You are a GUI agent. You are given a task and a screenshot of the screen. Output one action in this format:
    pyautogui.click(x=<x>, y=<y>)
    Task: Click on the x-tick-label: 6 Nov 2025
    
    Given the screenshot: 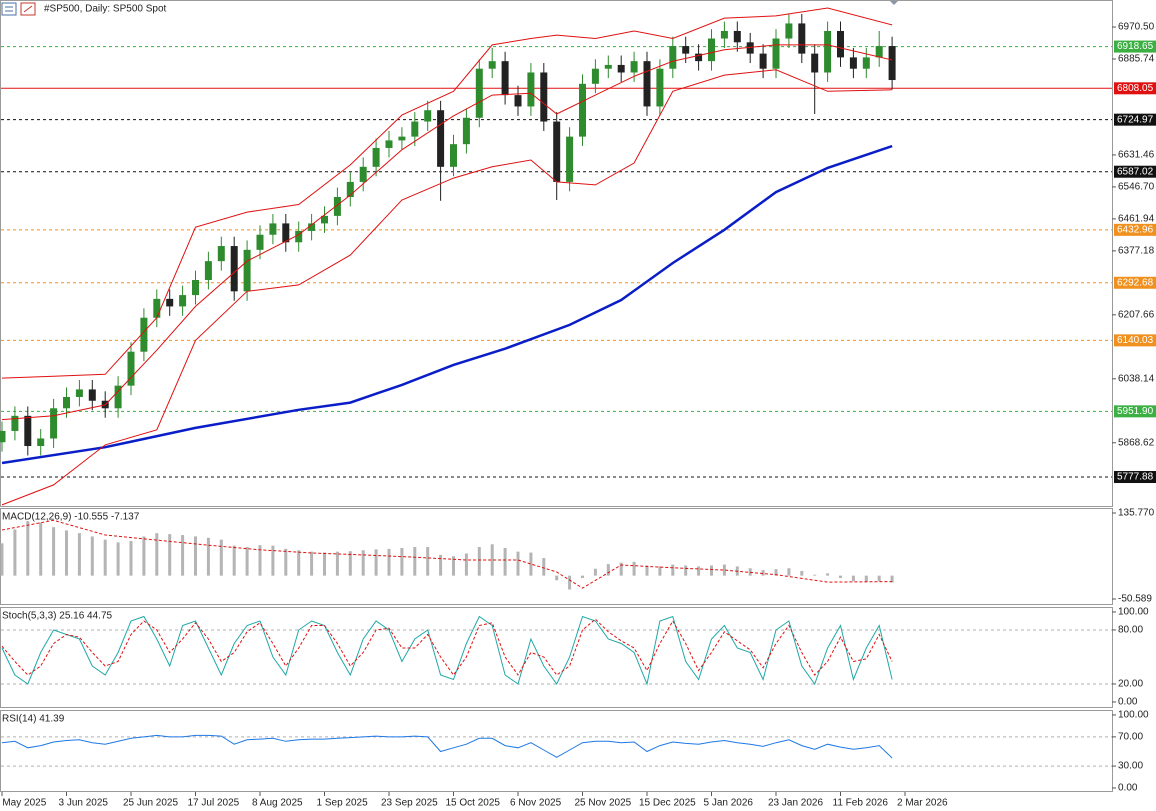 What is the action you would take?
    pyautogui.click(x=536, y=803)
    